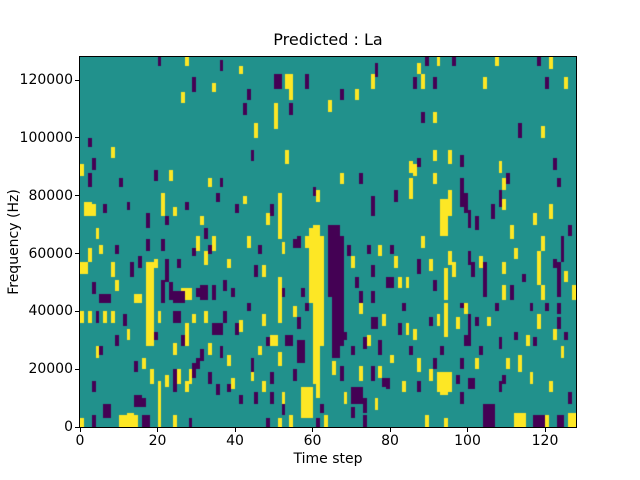 This screenshot has height=480, width=640. What do you see at coordinates (46, 137) in the screenshot?
I see `y-tick-label: 100000` at bounding box center [46, 137].